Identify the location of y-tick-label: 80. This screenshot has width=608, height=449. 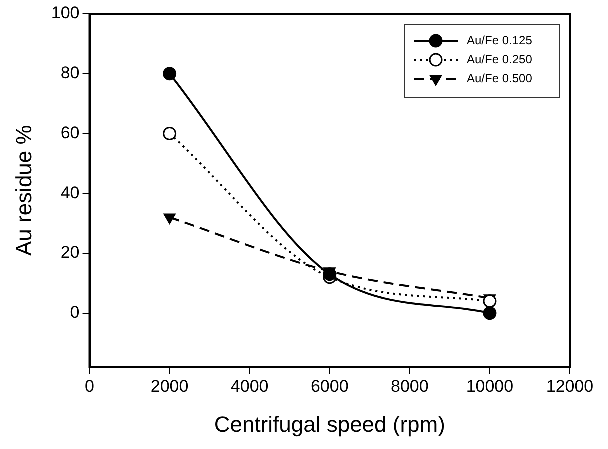
(70, 73).